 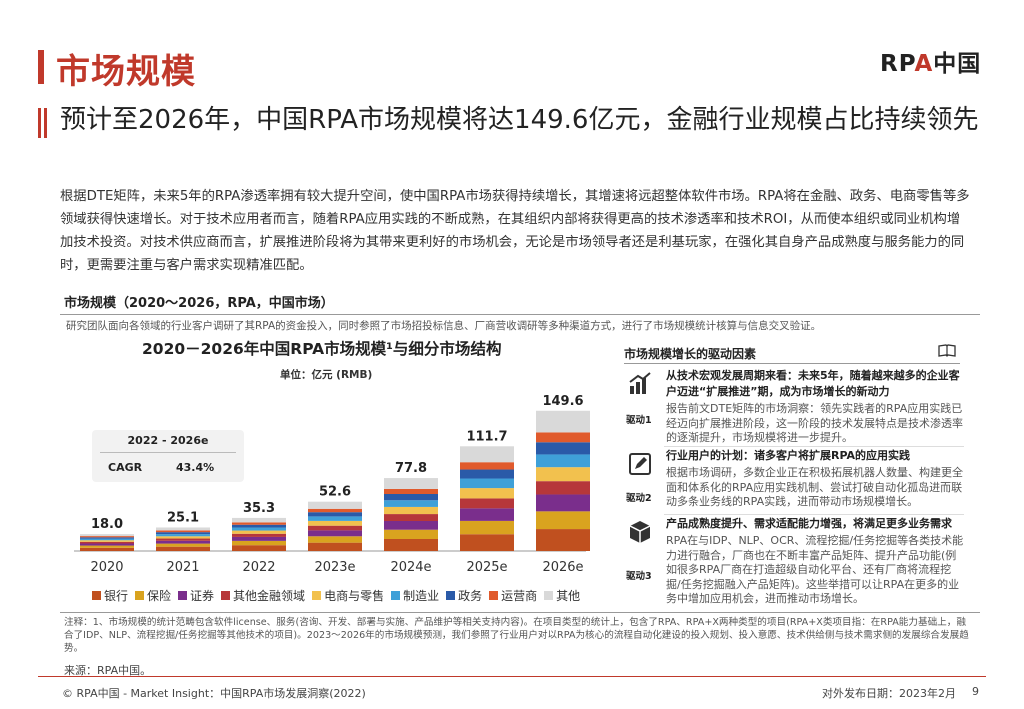 What do you see at coordinates (195, 467) in the screenshot?
I see `cagr-value: 43.4%` at bounding box center [195, 467].